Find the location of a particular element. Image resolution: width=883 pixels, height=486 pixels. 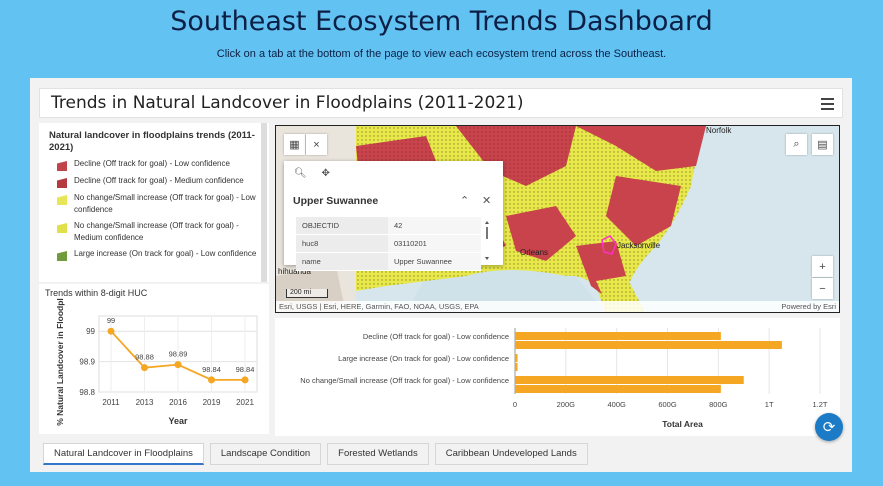

line-chart-title: Trends within 8-digit HUC is located at coordinates (96, 293).